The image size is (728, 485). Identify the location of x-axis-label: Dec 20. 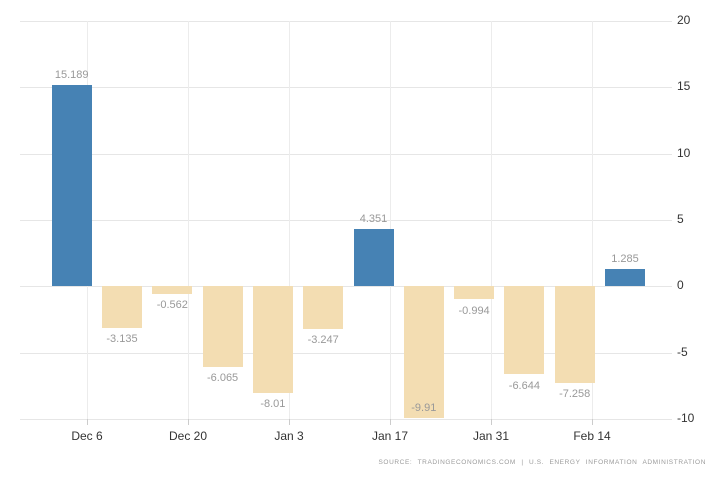
(188, 436).